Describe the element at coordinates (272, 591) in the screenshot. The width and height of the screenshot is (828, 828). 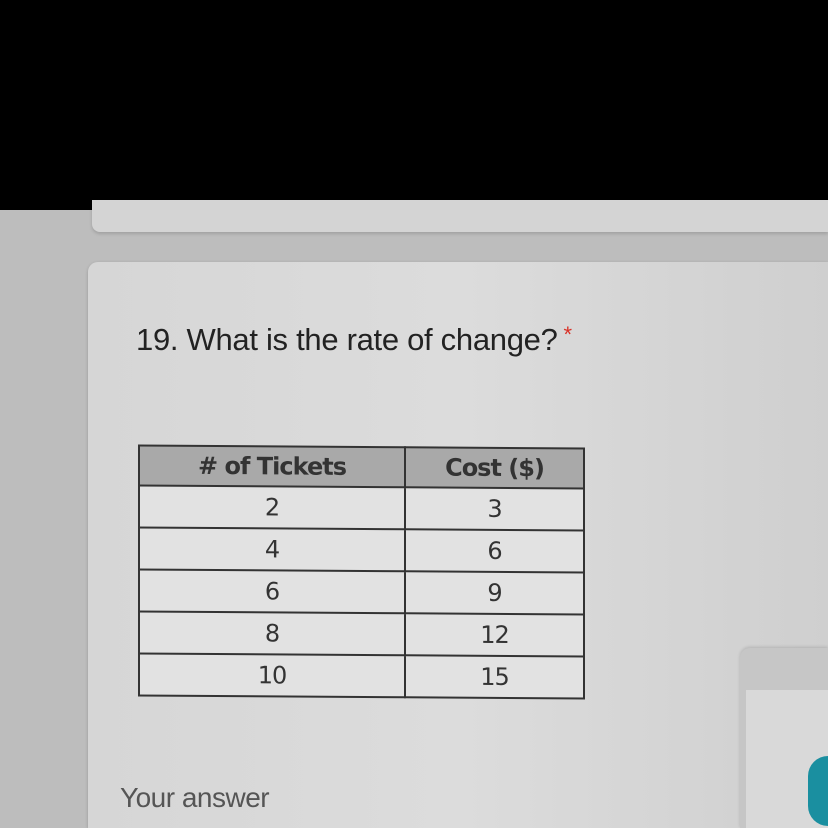
I see `tickets-cell: 6` at that location.